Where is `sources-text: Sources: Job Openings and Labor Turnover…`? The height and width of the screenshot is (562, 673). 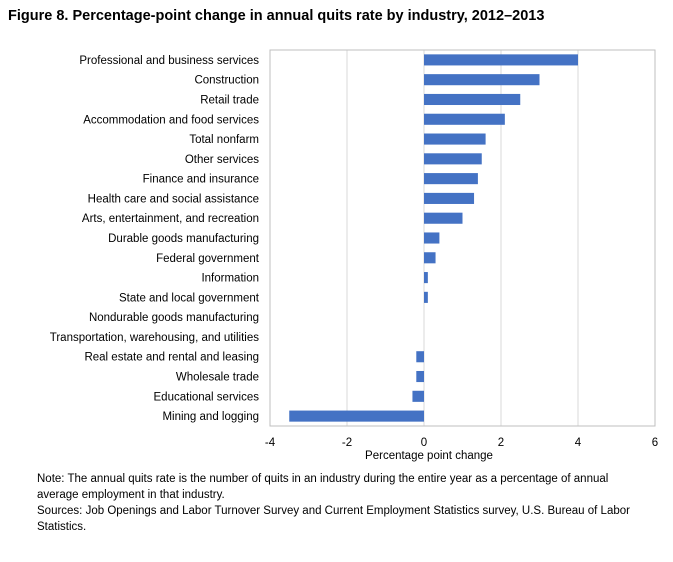
sources-text: Sources: Job Openings and Labor Turnover… is located at coordinates (333, 519).